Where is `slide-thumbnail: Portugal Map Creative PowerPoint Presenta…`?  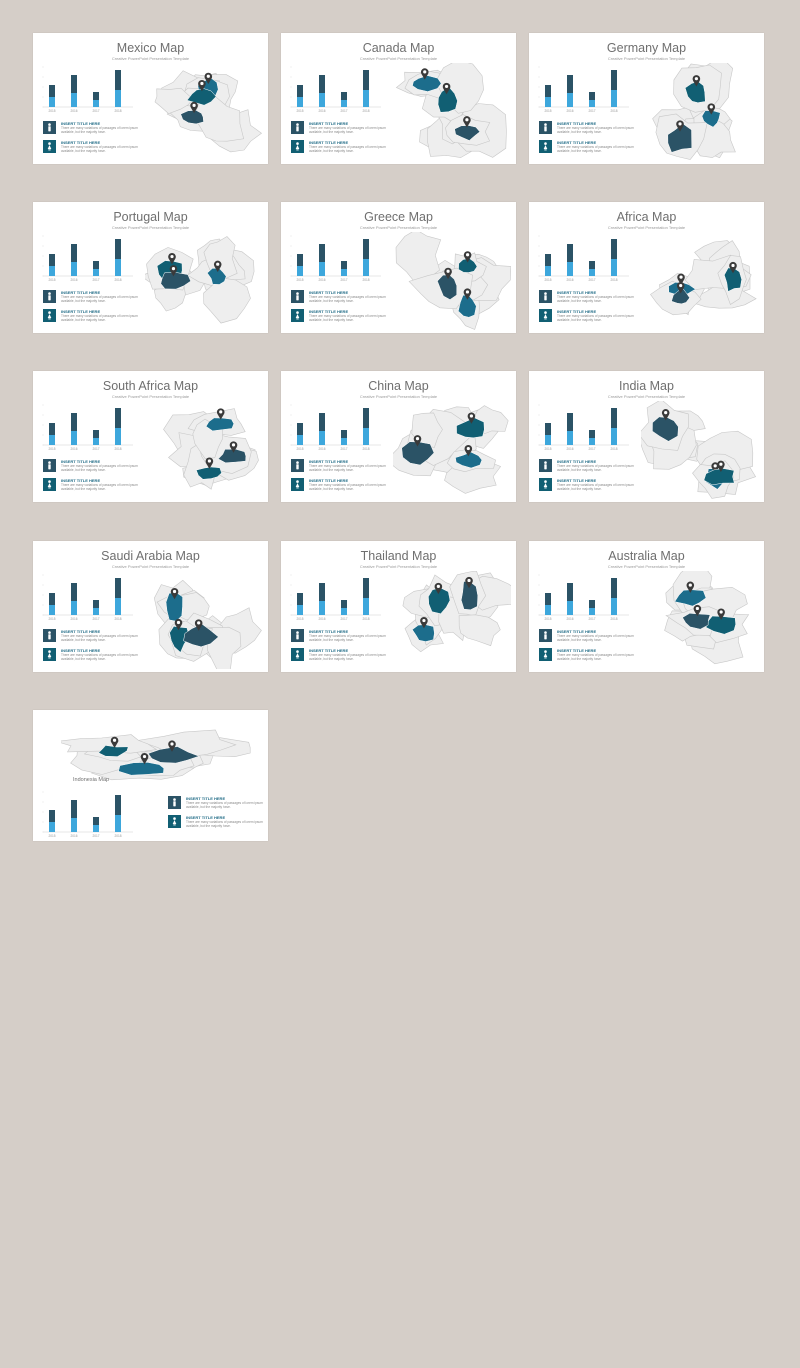 slide-thumbnail: Portugal Map Creative PowerPoint Presenta… is located at coordinates (150, 267).